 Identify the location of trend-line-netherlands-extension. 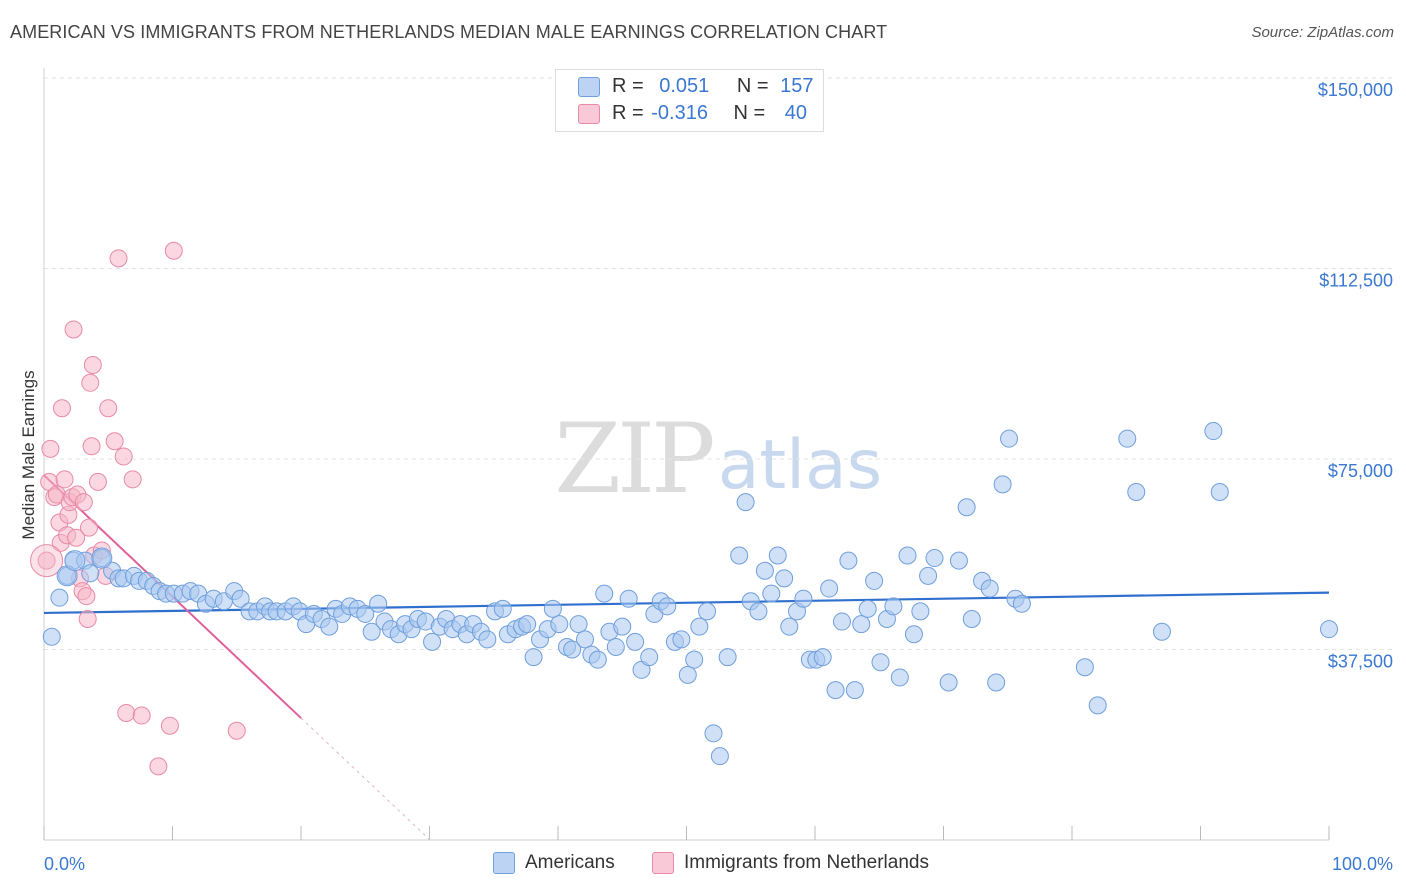
(365, 778).